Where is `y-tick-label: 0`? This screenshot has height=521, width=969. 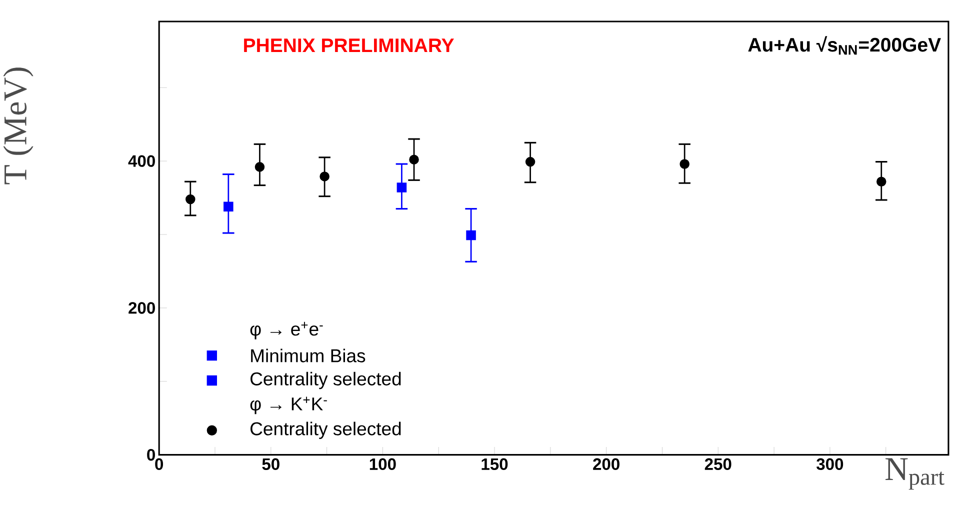
y-tick-label: 0 is located at coordinates (151, 454).